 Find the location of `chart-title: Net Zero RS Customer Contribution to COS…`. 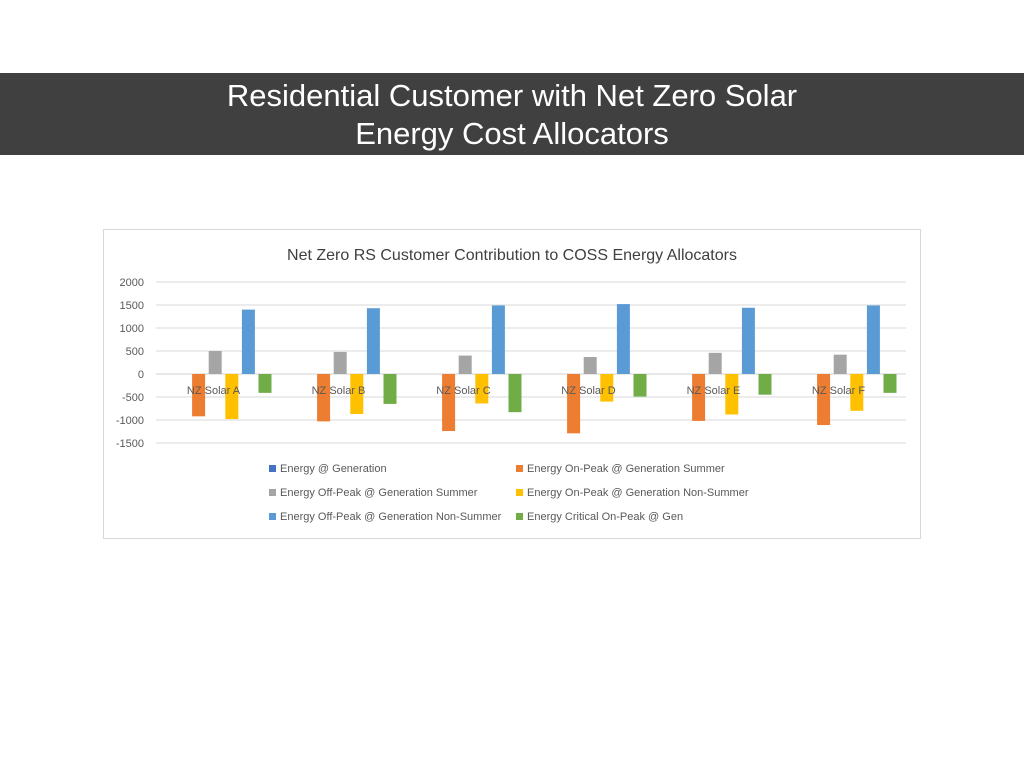

chart-title: Net Zero RS Customer Contribution to COS… is located at coordinates (512, 255).